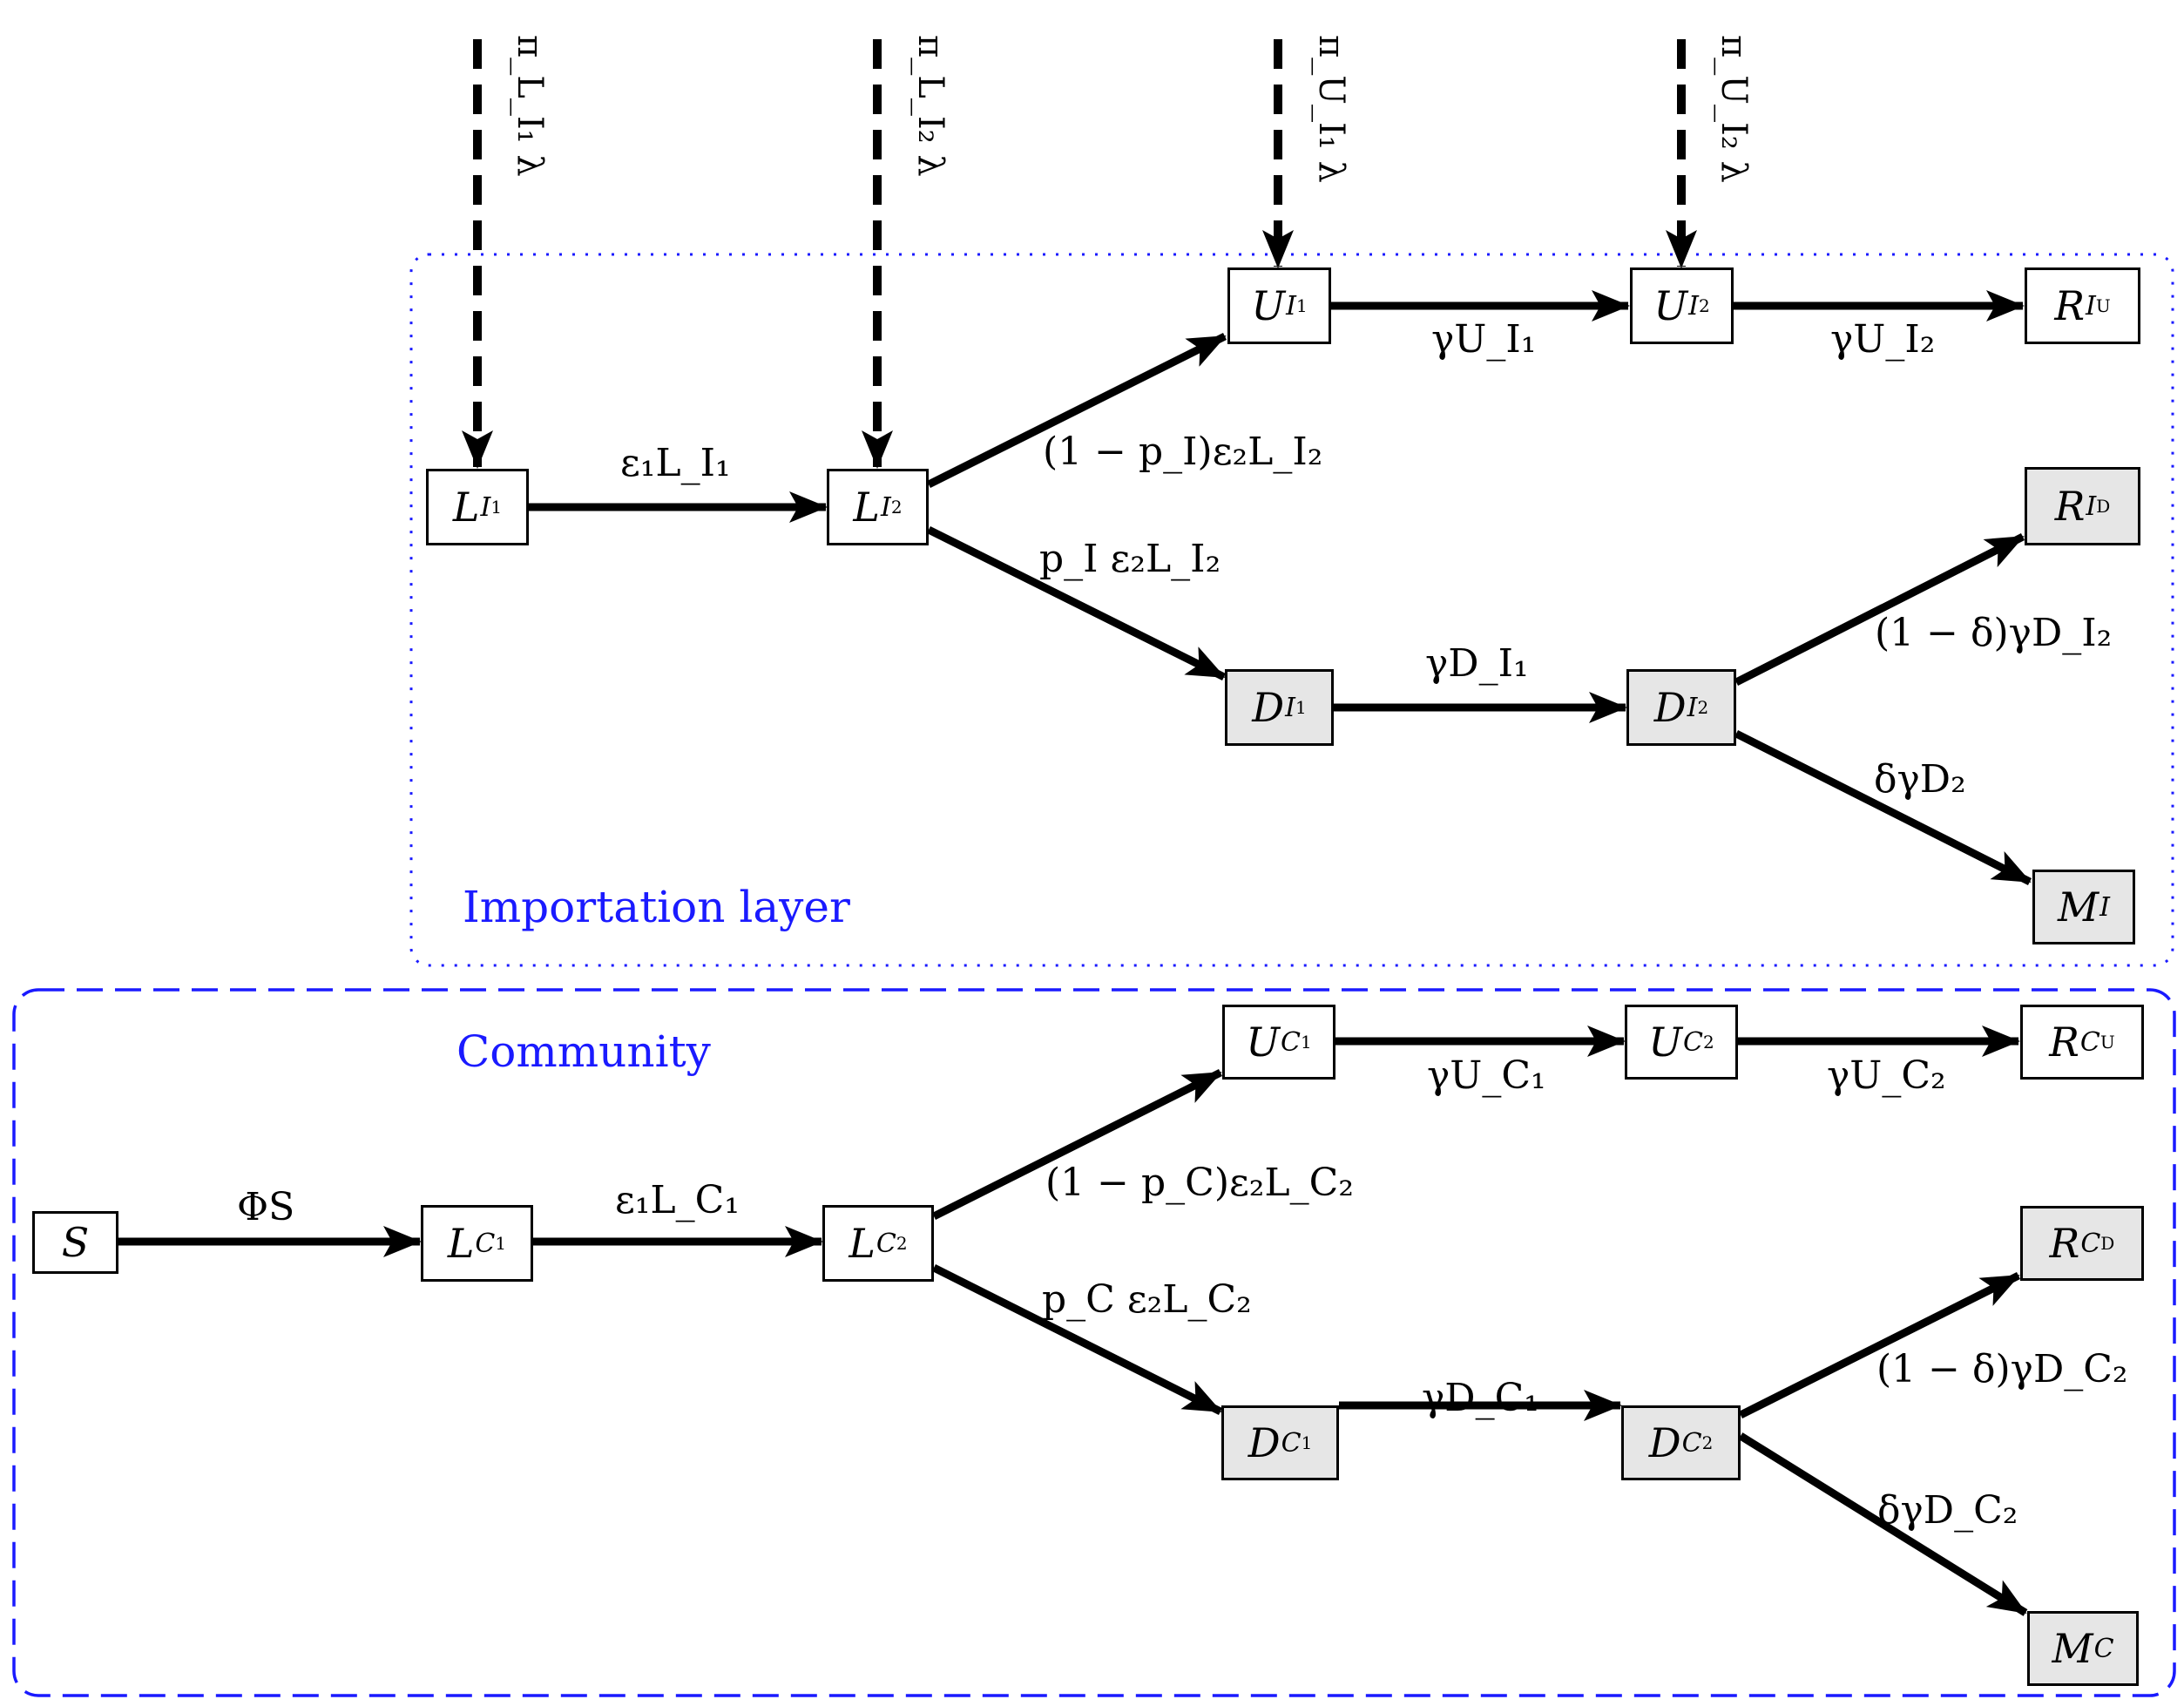 The width and height of the screenshot is (2184, 1706). I want to click on node-RCU-symbol: R, so click(2064, 1042).